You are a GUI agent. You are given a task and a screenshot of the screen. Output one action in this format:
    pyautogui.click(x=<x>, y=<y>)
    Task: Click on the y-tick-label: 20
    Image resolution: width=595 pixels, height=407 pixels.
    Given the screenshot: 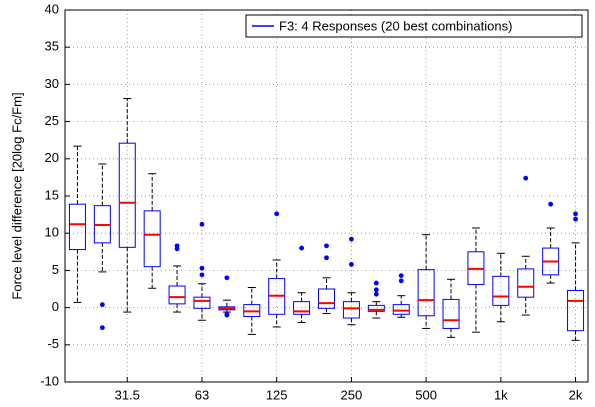 What is the action you would take?
    pyautogui.click(x=52, y=157)
    